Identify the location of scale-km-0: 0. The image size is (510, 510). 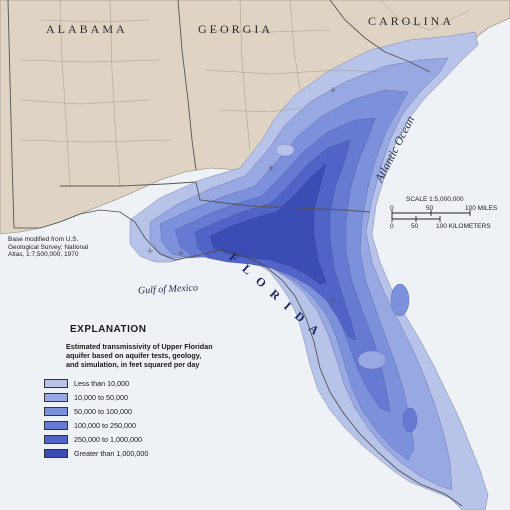
(392, 226).